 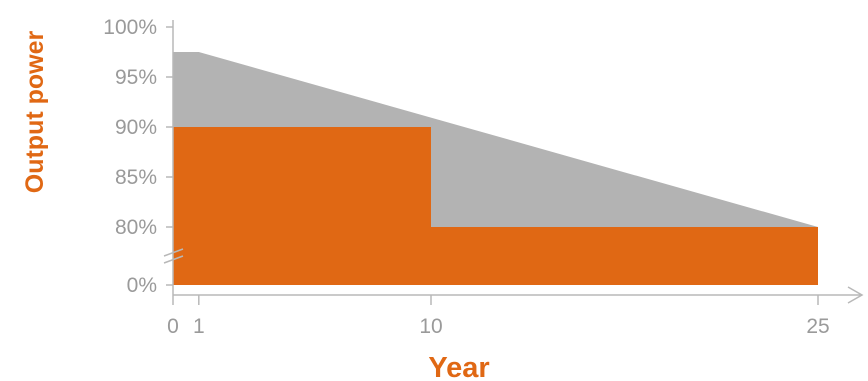 What do you see at coordinates (173, 326) in the screenshot?
I see `x-tick-label: 0` at bounding box center [173, 326].